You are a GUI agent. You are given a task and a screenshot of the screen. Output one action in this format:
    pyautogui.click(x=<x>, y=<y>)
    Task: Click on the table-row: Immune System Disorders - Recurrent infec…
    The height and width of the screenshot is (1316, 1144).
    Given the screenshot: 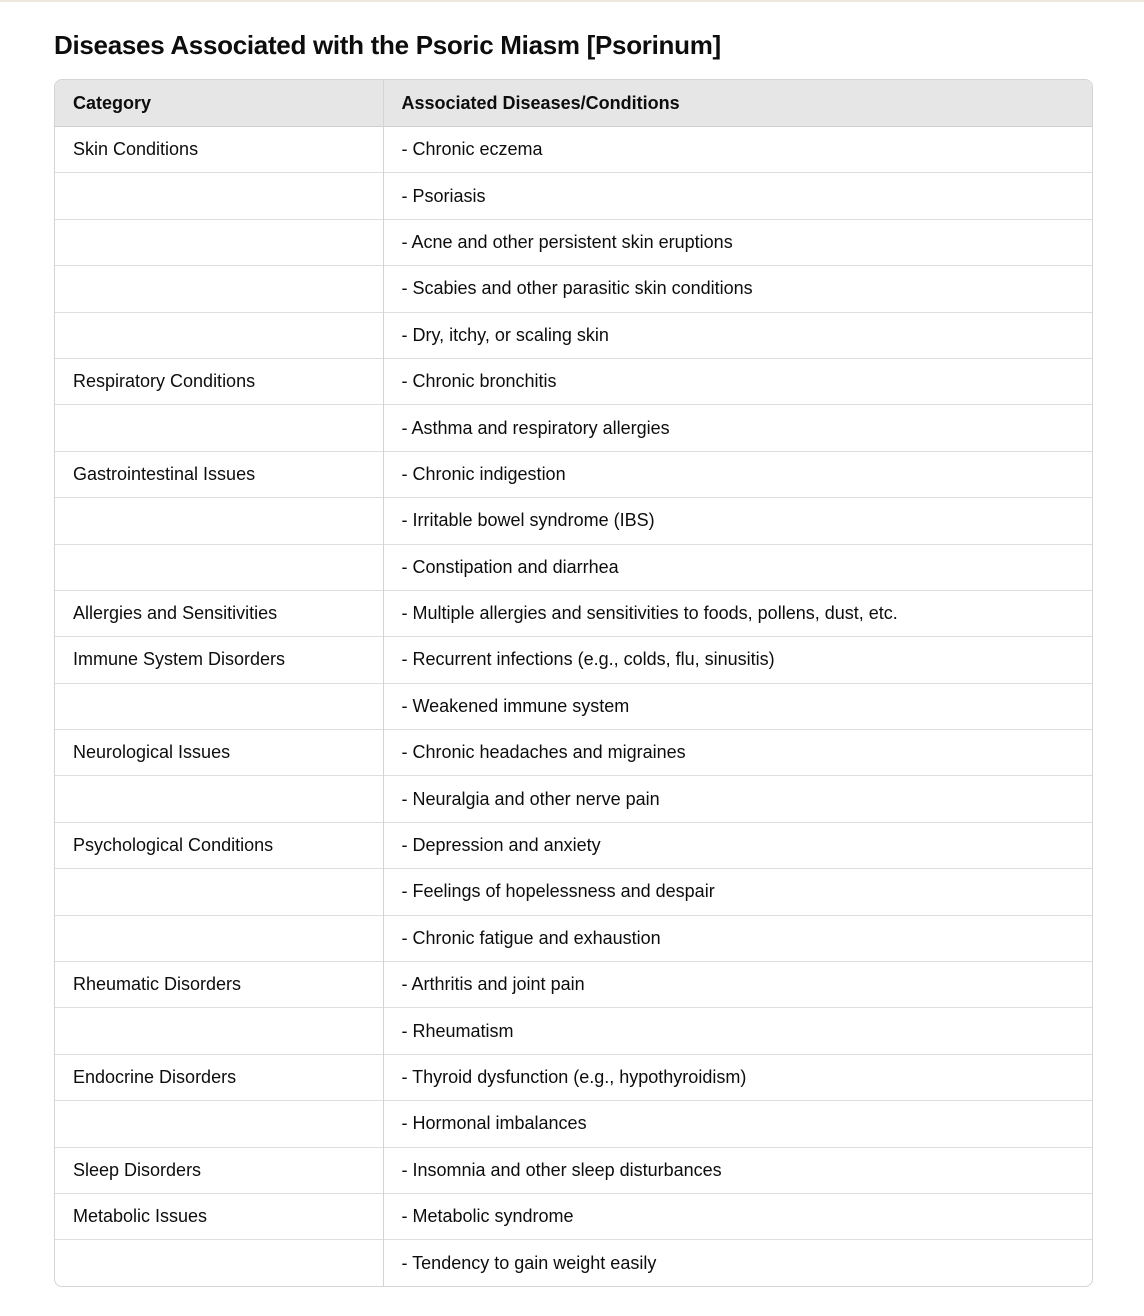 What is the action you would take?
    pyautogui.click(x=573, y=660)
    